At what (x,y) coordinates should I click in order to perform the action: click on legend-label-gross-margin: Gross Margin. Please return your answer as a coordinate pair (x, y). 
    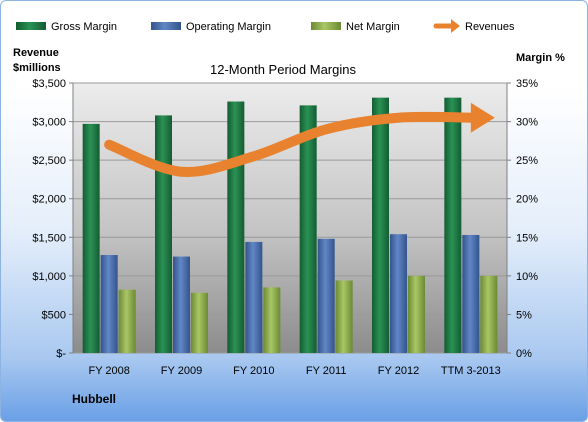
    Looking at the image, I should click on (84, 27).